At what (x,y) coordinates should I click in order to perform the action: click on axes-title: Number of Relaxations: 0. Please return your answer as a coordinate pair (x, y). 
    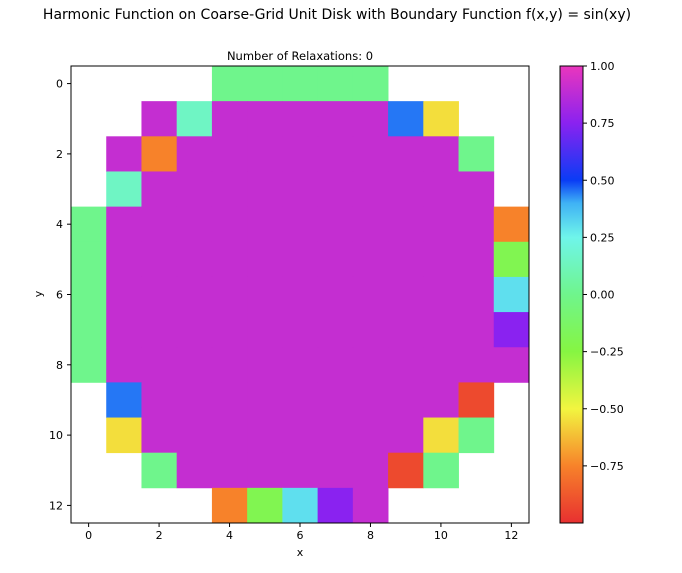
    Looking at the image, I should click on (300, 56).